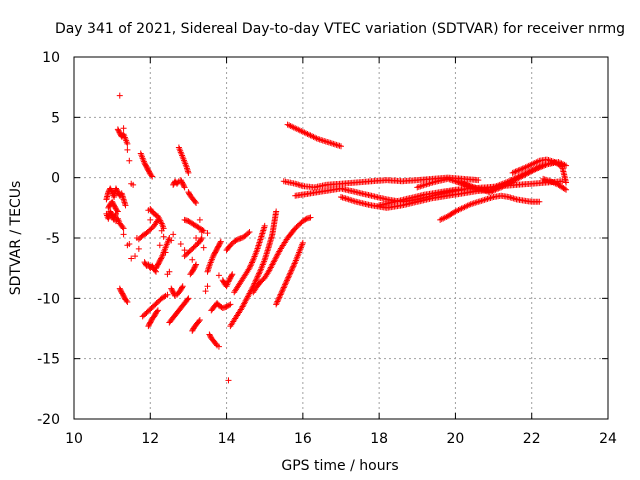 This screenshot has width=640, height=480. What do you see at coordinates (303, 439) in the screenshot?
I see `x-tick-label: 16` at bounding box center [303, 439].